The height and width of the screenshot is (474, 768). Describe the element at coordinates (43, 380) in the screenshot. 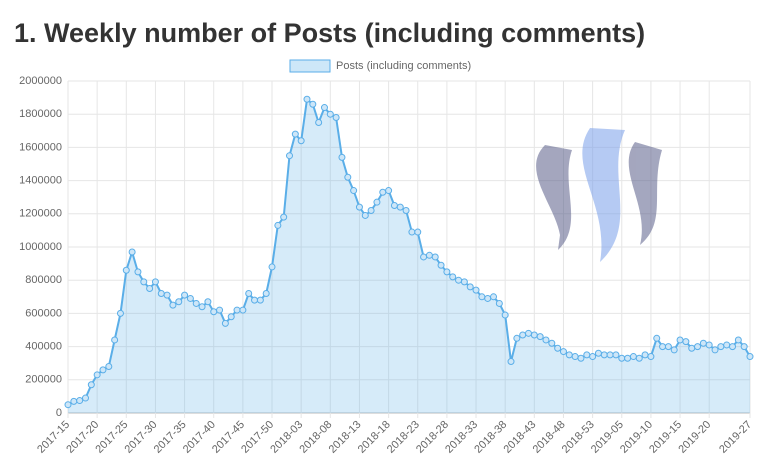

I see `y-tick-label: 200000` at that location.